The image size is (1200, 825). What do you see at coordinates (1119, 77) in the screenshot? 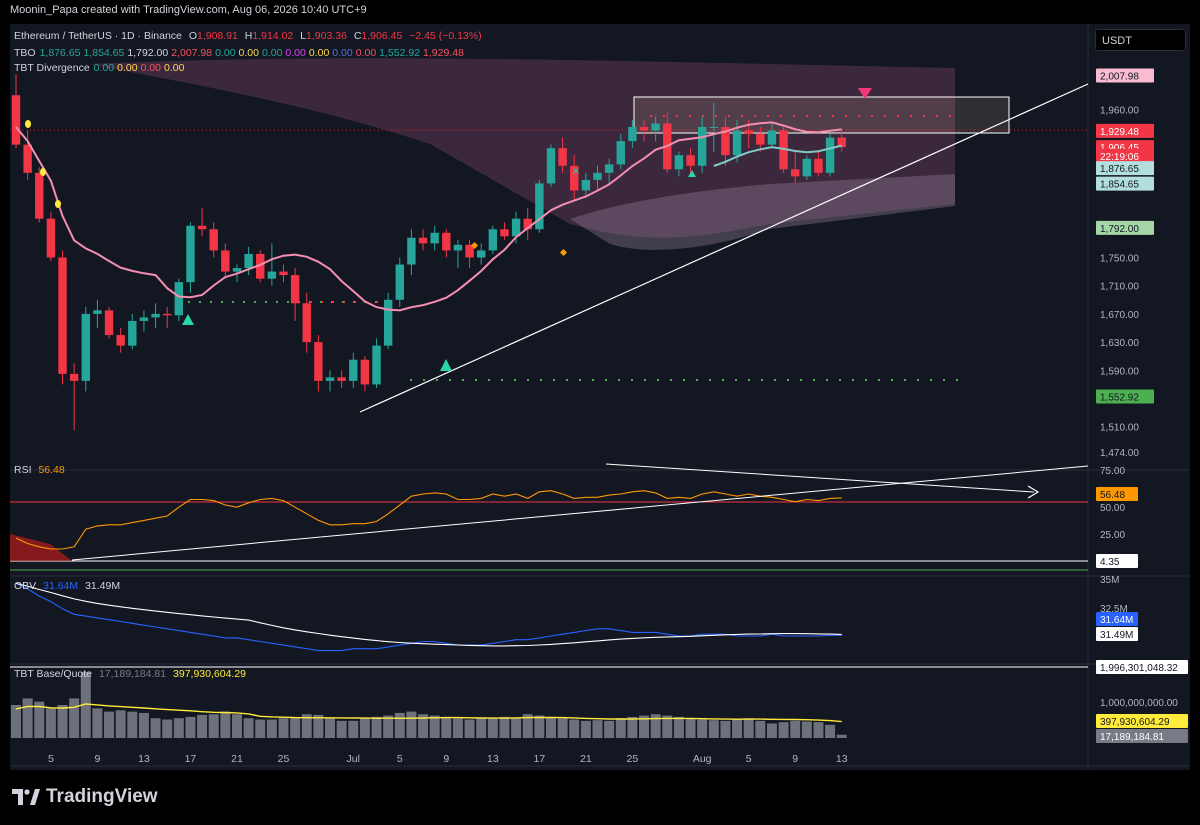
I see `price-label: 2,007.98` at bounding box center [1119, 77].